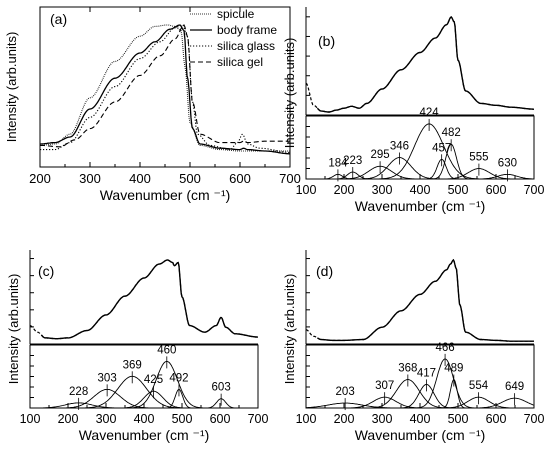 Image resolution: width=550 pixels, height=460 pixels. I want to click on peak-label: 630, so click(507, 163).